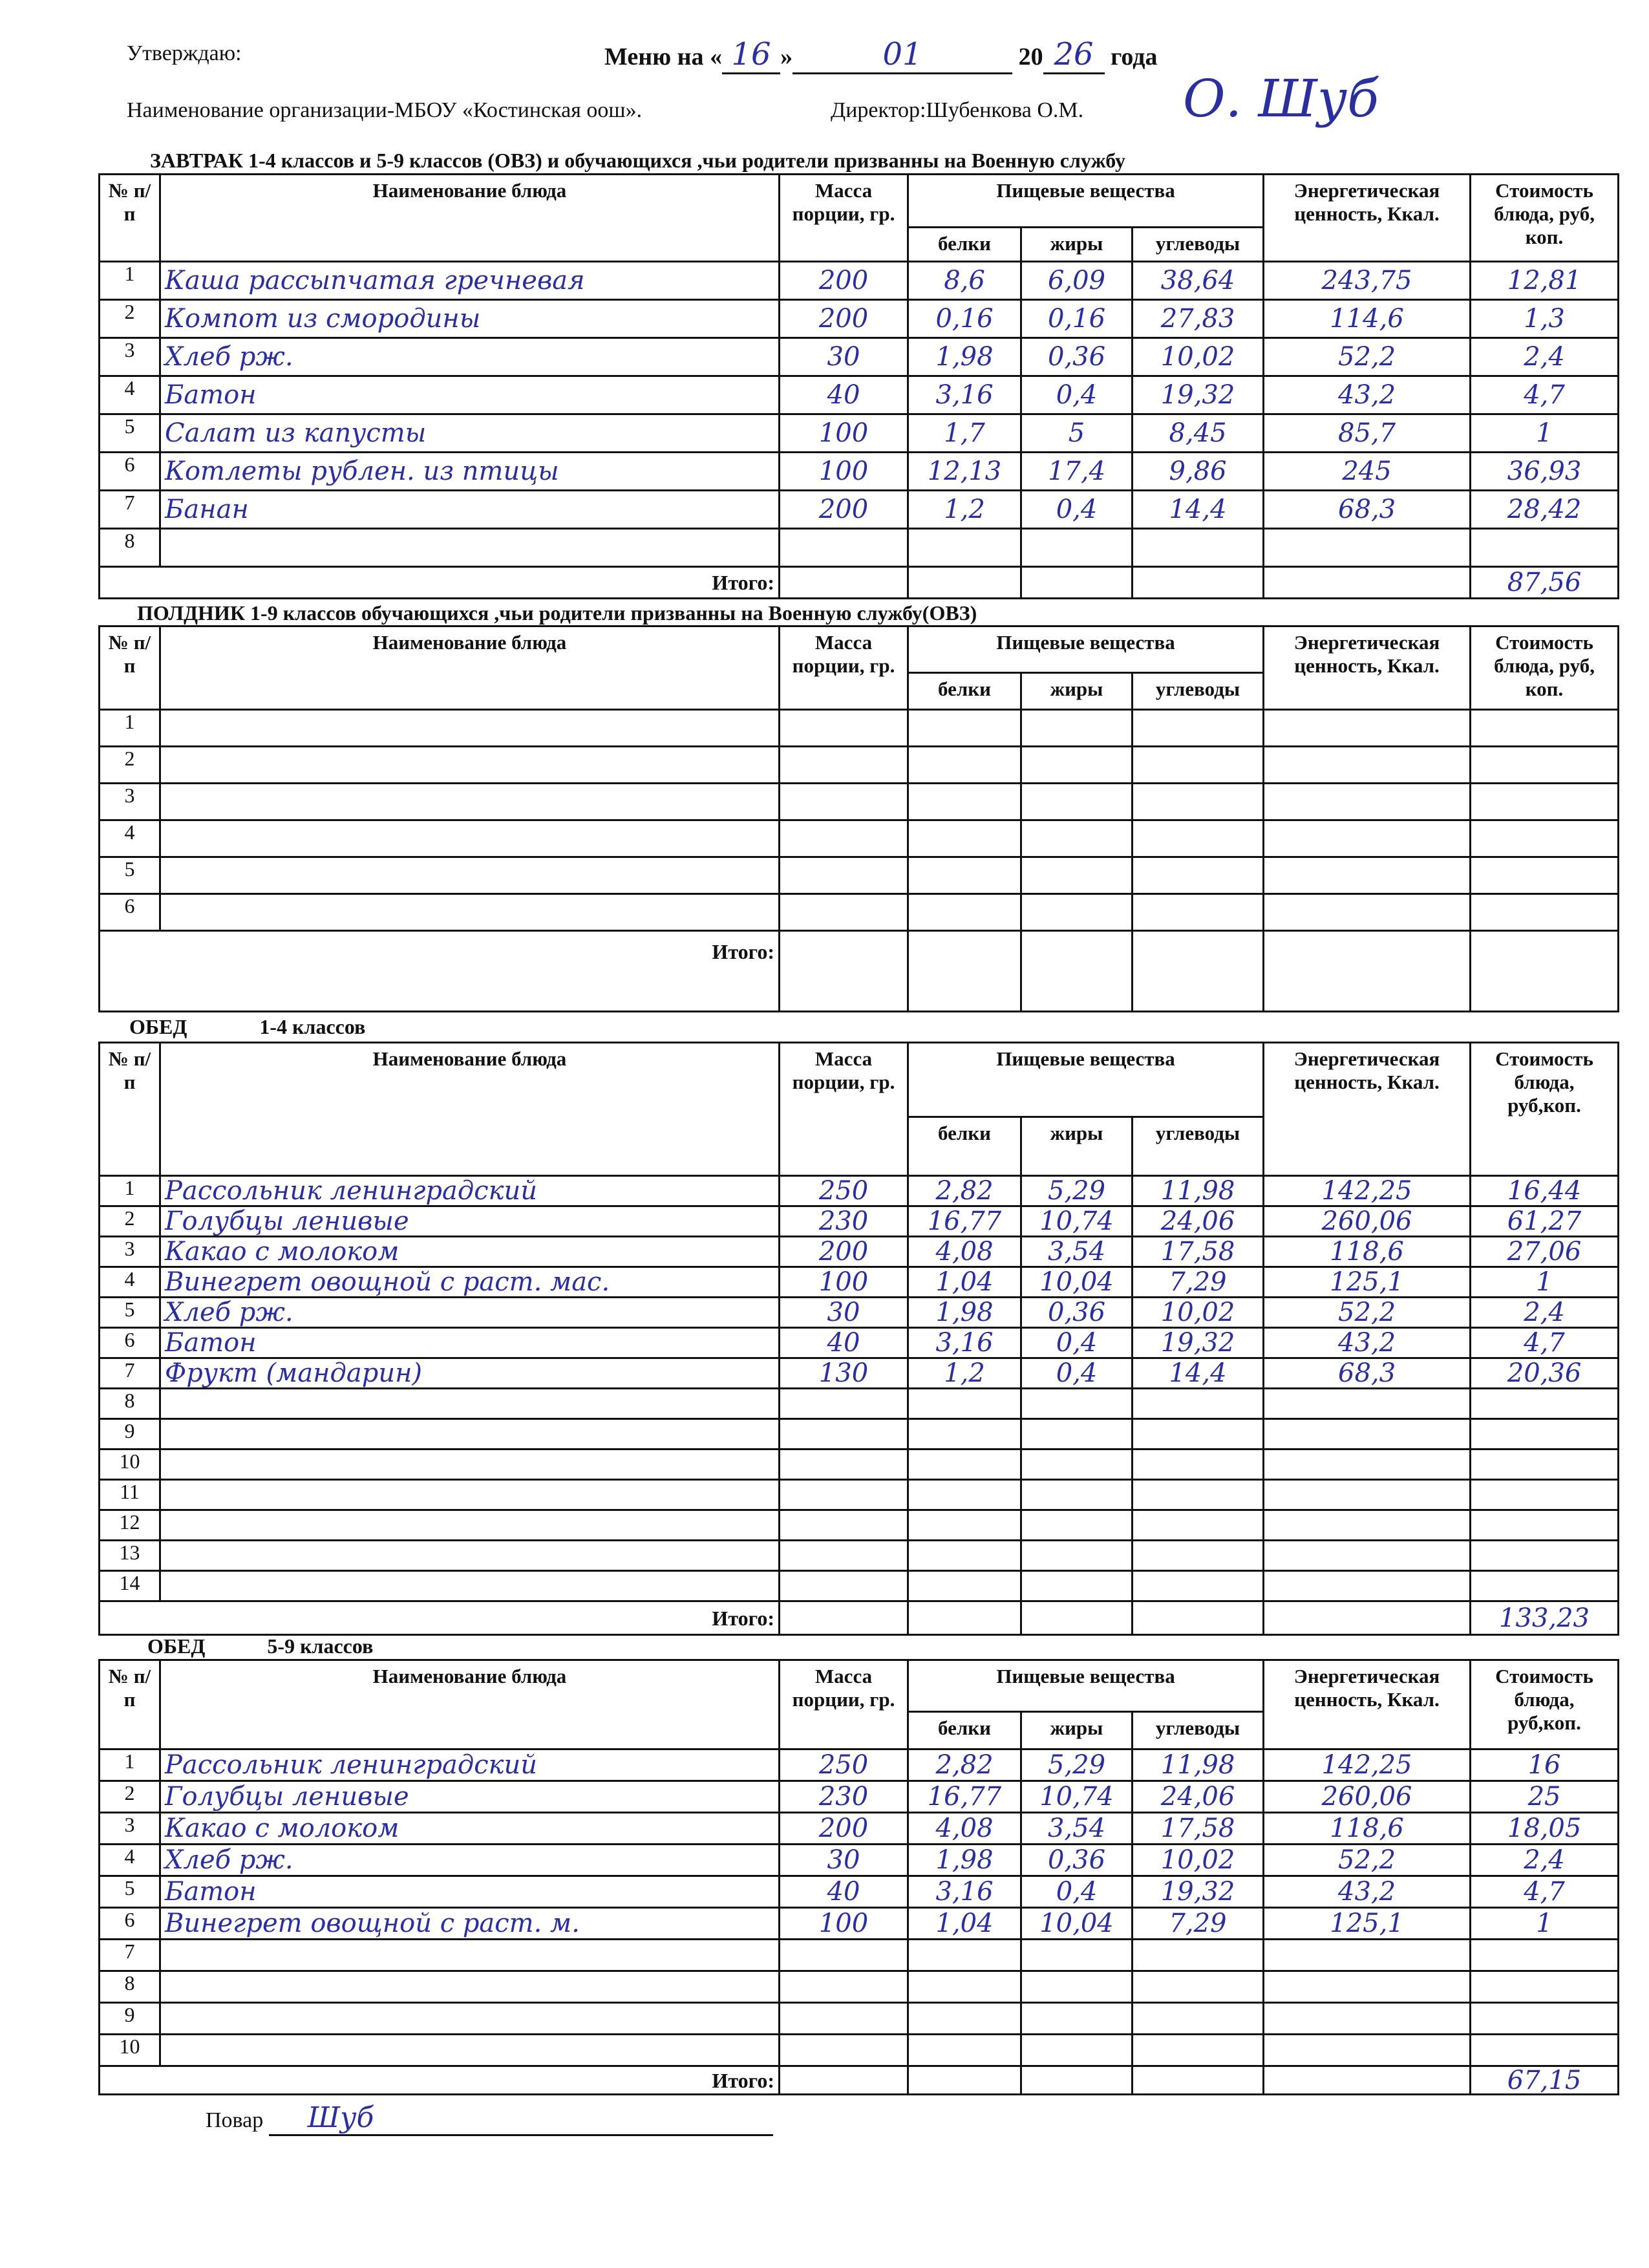 The height and width of the screenshot is (2268, 1649). Describe the element at coordinates (470, 1282) in the screenshot. I see `dish-name-cell: Винегрет овощной с раст. мас.` at that location.